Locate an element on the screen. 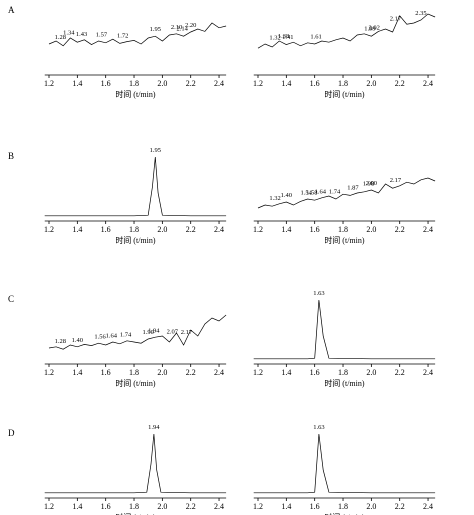  peak-label: 2.20 is located at coordinates (190, 25).